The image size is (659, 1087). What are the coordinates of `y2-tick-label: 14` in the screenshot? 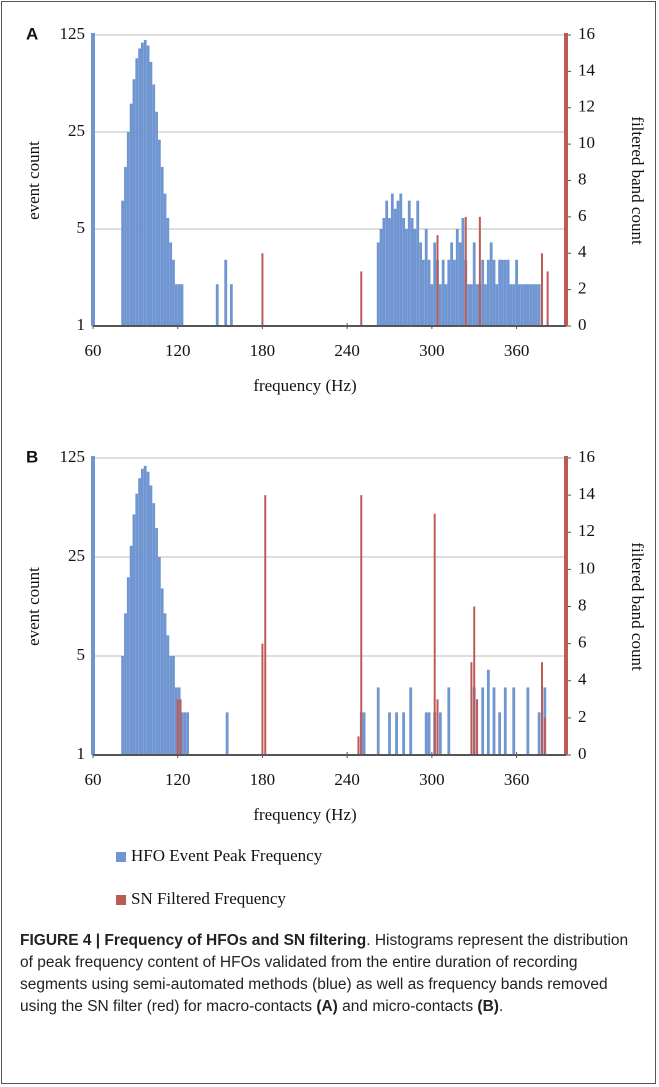 It's located at (587, 69).